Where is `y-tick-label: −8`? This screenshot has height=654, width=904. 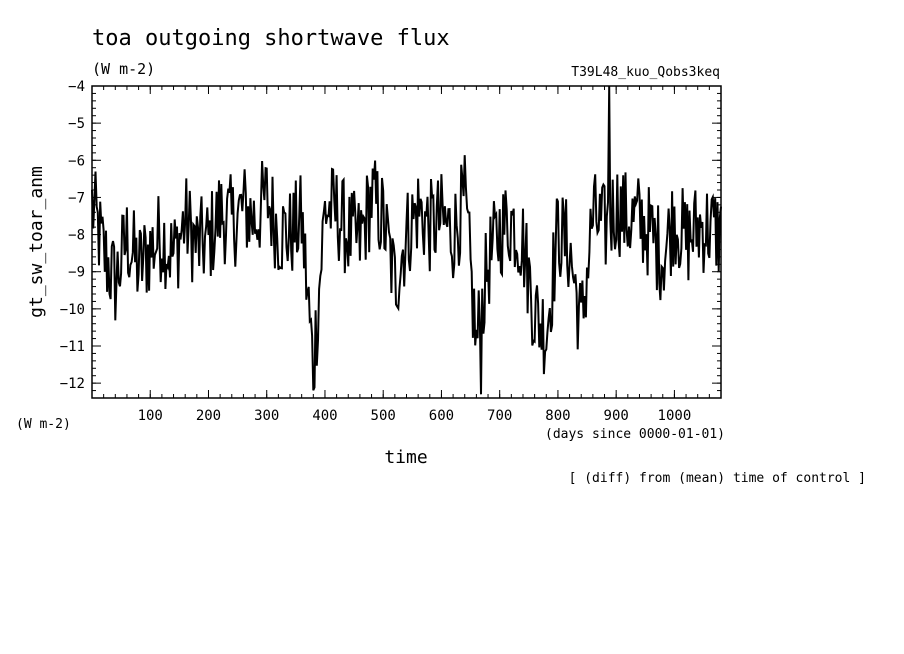 y-tick-label: −8 is located at coordinates (76, 236).